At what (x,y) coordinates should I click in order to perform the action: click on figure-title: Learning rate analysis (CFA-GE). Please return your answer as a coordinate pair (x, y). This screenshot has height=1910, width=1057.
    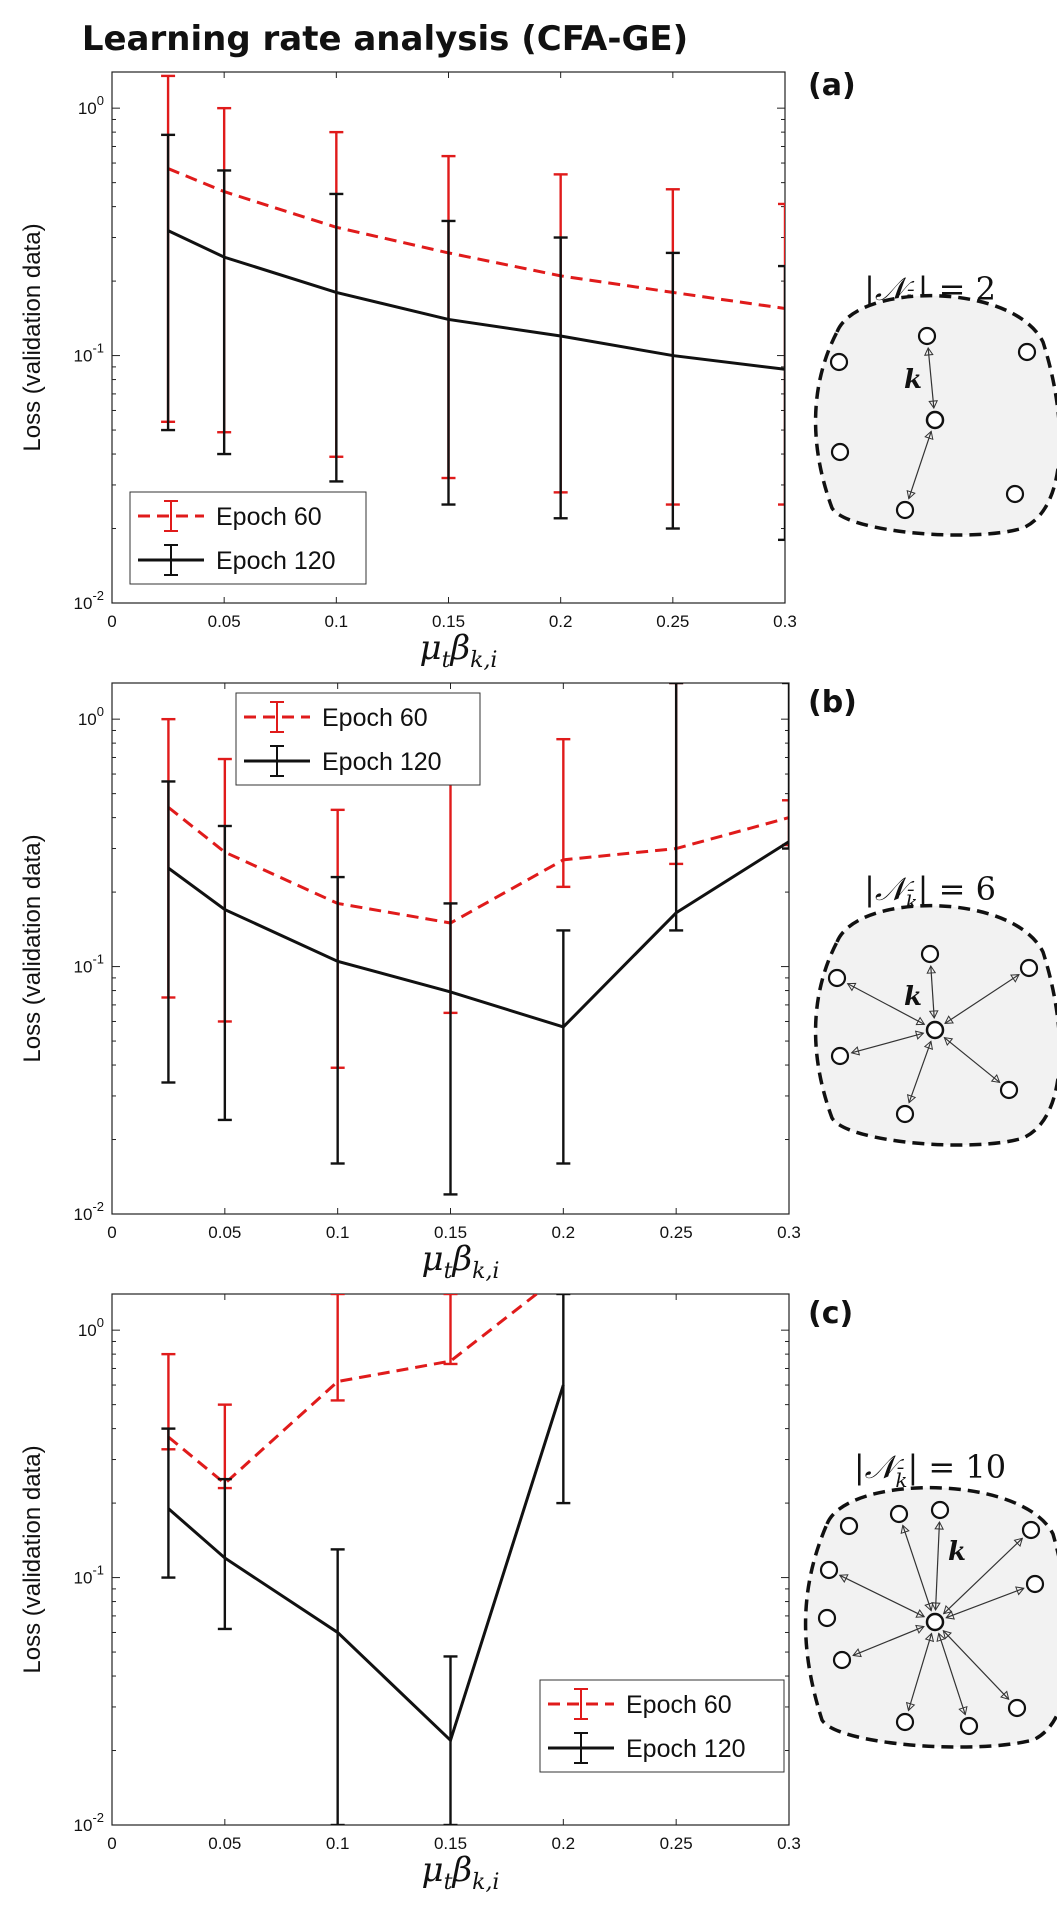
    Looking at the image, I should click on (385, 39).